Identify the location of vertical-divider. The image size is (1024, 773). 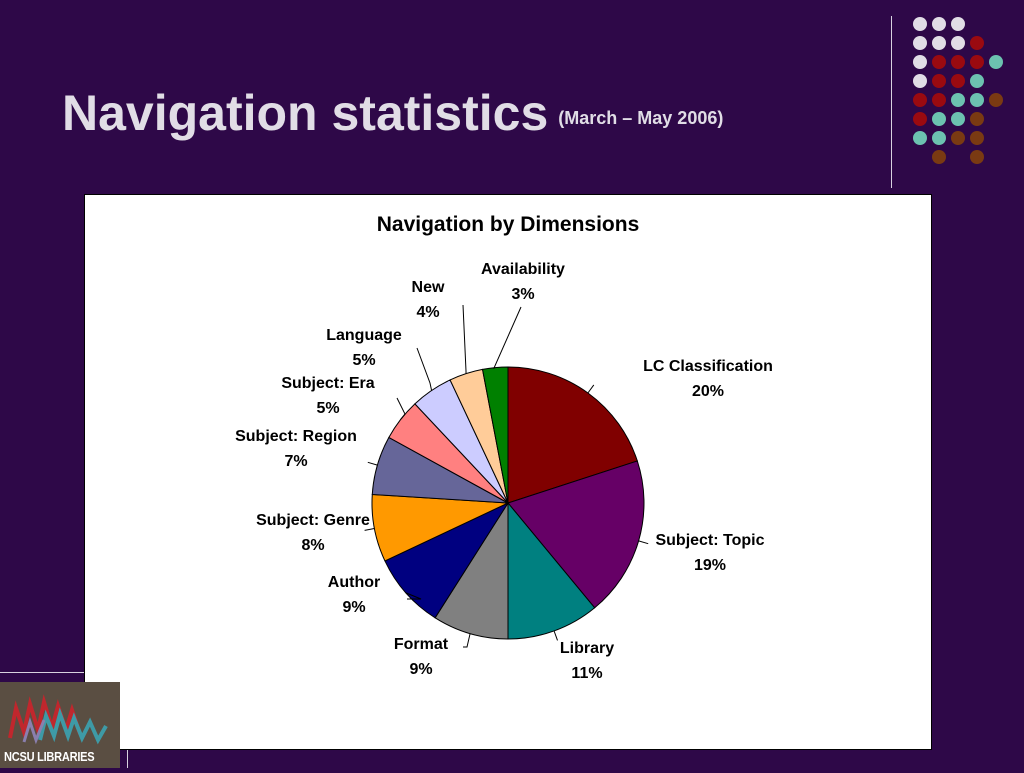
(891, 102).